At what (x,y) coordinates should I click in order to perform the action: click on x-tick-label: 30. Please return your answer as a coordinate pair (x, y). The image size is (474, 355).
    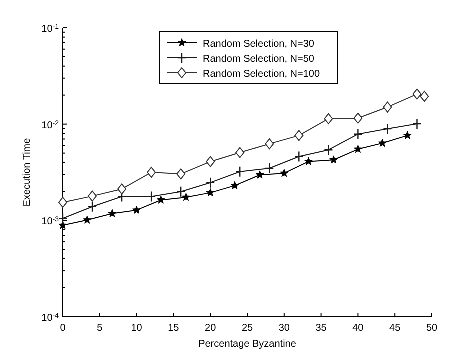
    Looking at the image, I should click on (284, 328).